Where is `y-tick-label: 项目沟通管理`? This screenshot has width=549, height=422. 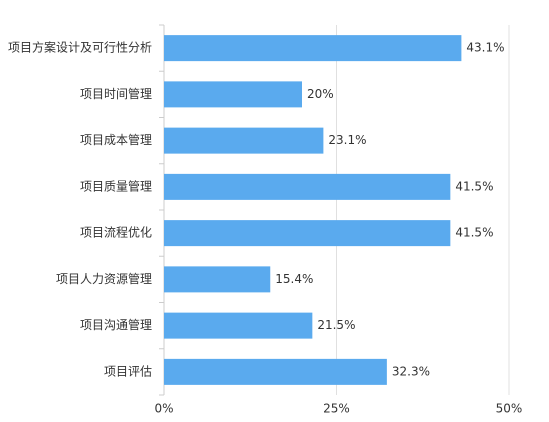
y-tick-label: 项目沟通管理 is located at coordinates (116, 324).